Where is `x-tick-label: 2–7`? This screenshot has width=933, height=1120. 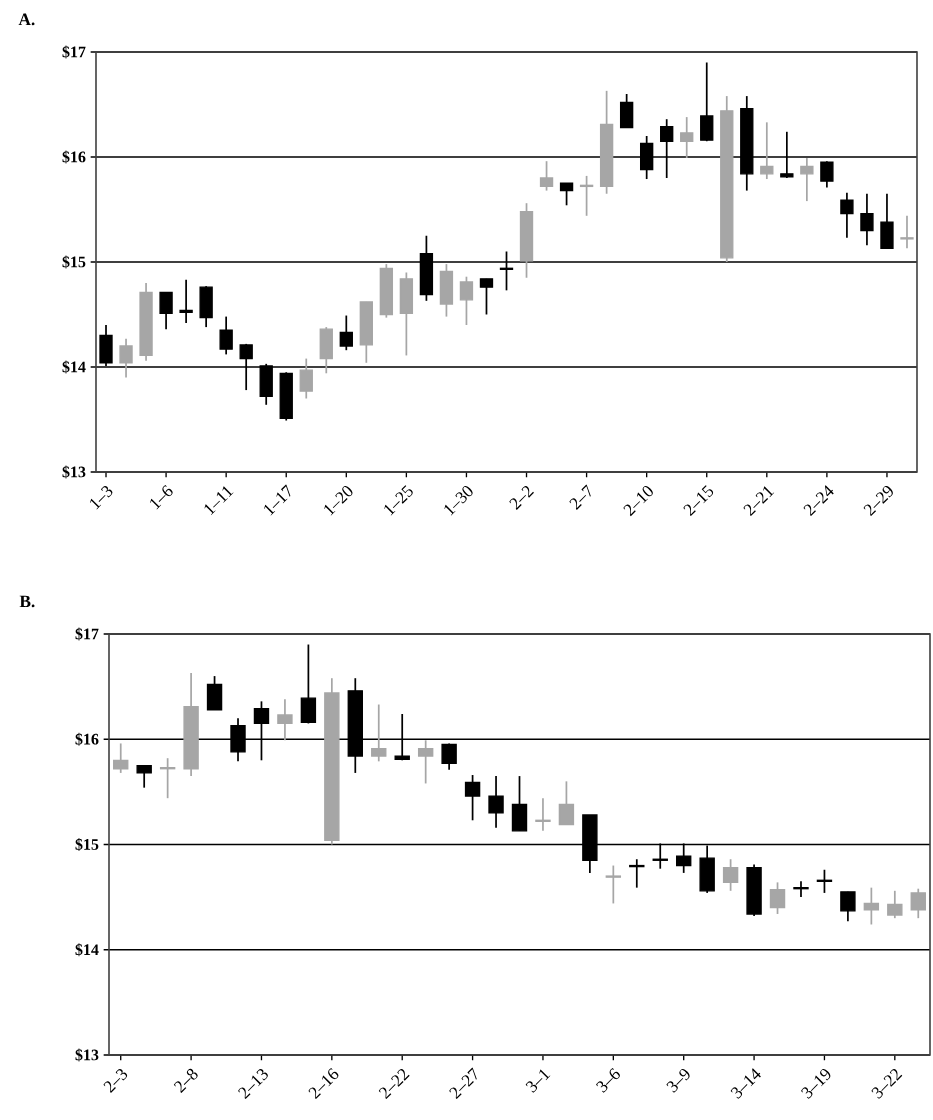 x-tick-label: 2–7 is located at coordinates (580, 497).